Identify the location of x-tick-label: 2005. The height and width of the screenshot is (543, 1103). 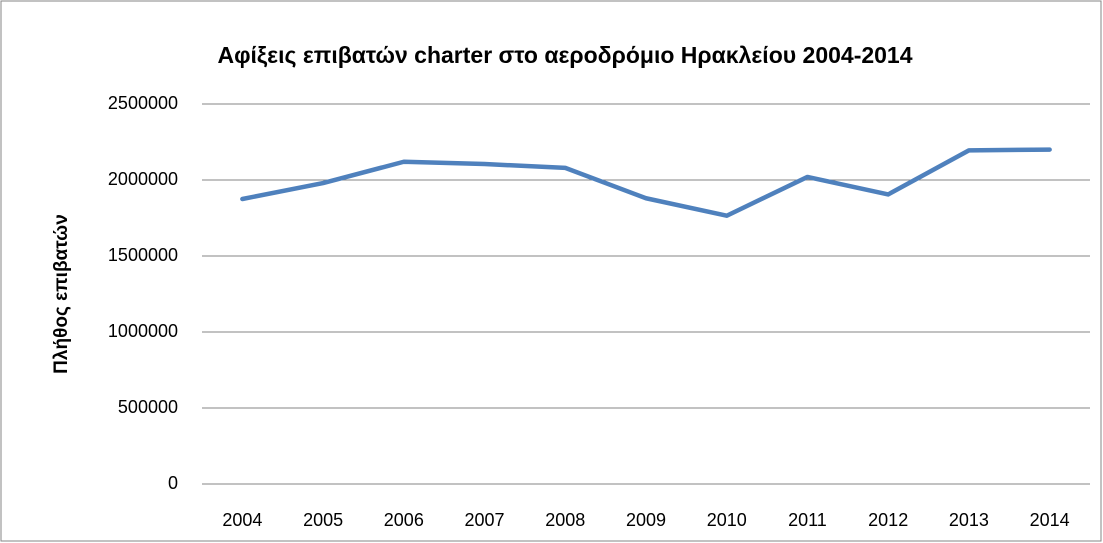
(323, 520).